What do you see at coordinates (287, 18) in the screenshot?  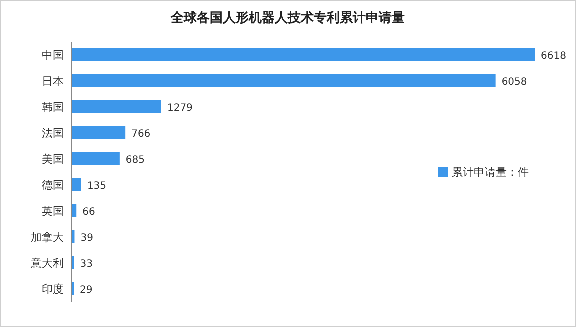 I see `chart-title: 全球各国人形机器人技术专利累计申请量` at bounding box center [287, 18].